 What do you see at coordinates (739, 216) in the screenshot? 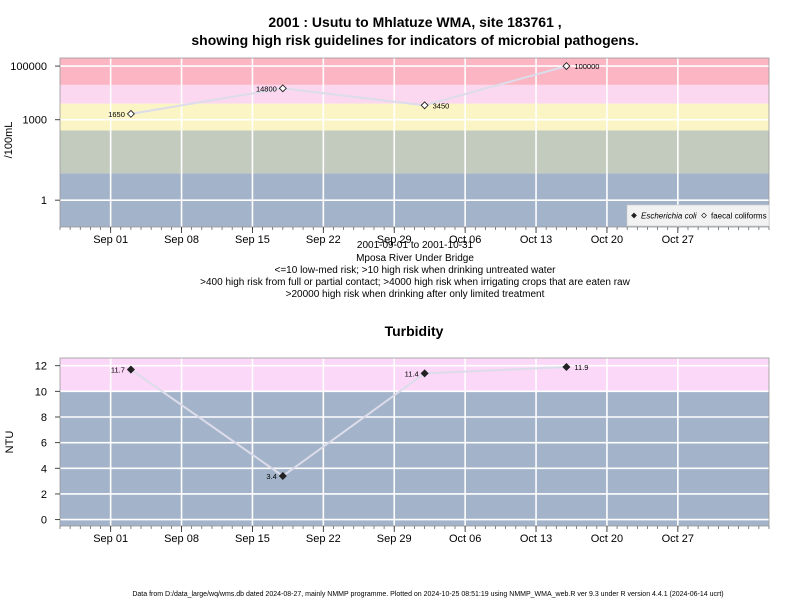
I see `legend-label: faecal coliforms` at bounding box center [739, 216].